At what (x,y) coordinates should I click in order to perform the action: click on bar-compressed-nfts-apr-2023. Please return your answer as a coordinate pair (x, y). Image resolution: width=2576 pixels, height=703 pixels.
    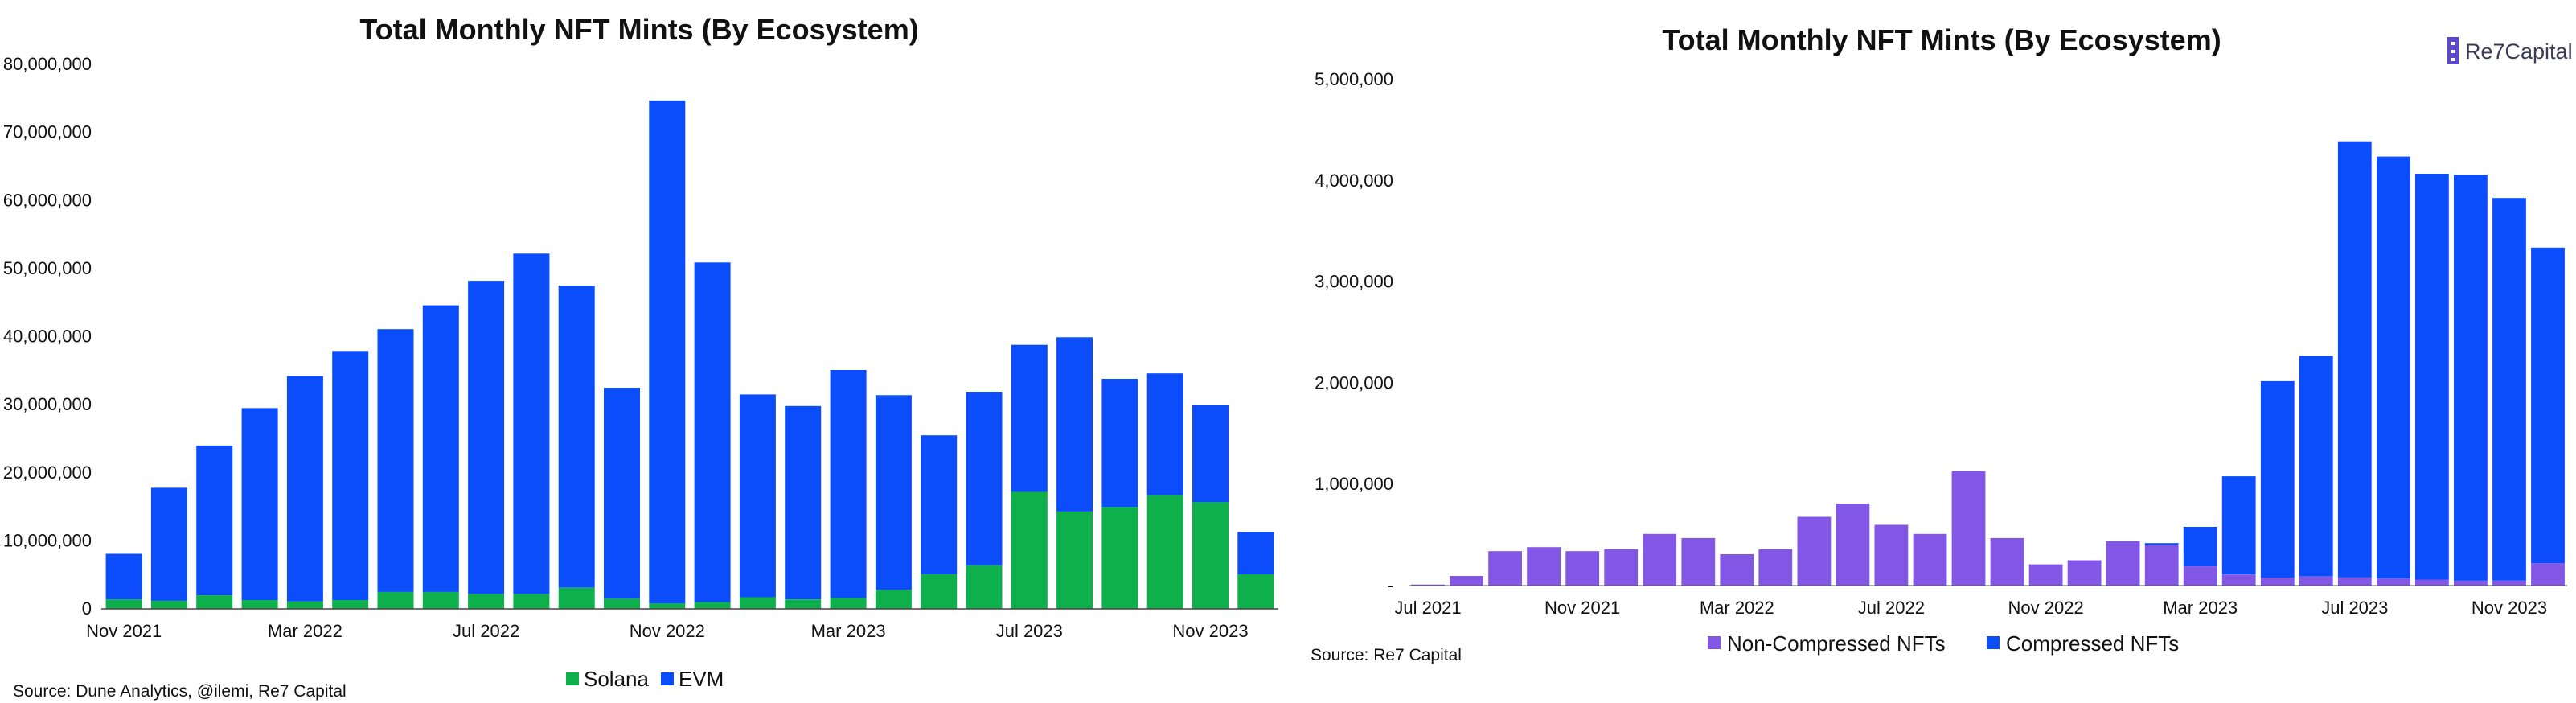
    Looking at the image, I should click on (2238, 525).